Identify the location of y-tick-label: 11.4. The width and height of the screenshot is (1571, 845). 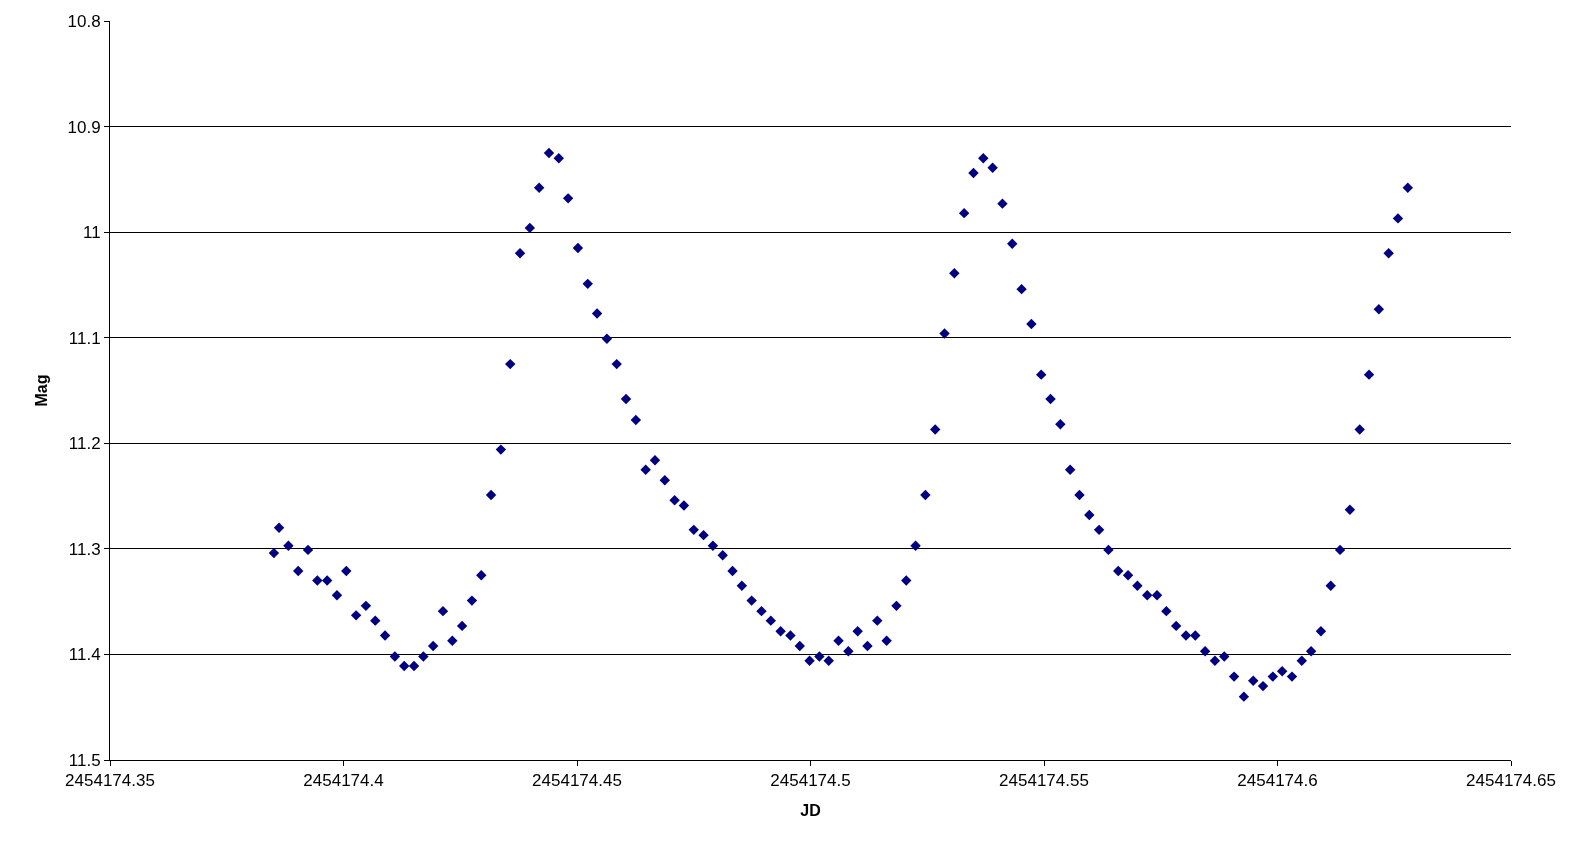
(84, 655).